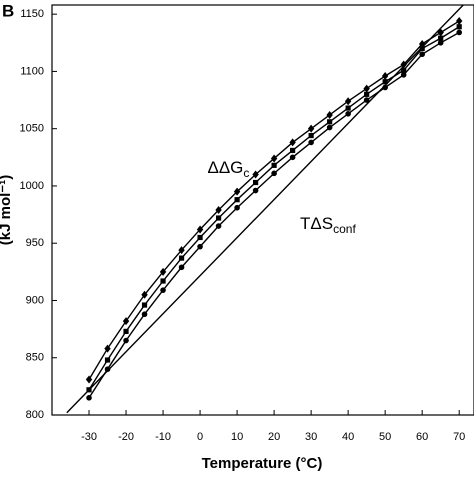 This screenshot has height=479, width=474. Describe the element at coordinates (246, 173) in the screenshot. I see `annotation-subscript: c` at that location.